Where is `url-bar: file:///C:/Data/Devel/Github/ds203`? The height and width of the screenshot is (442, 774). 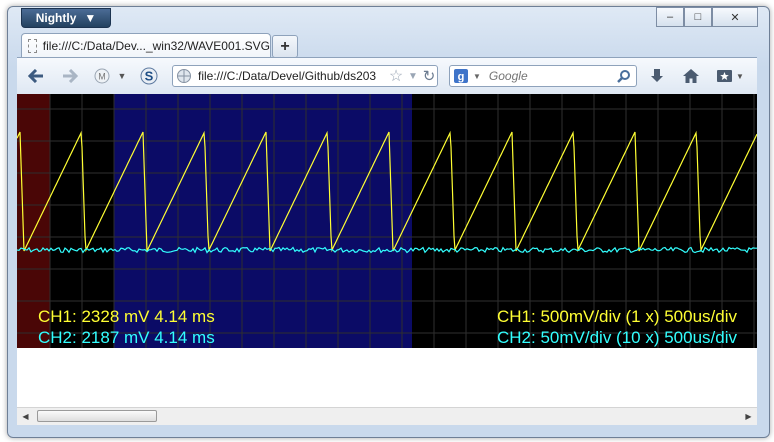
url-bar: file:///C:/Data/Devel/Github/ds203 is located at coordinates (305, 76).